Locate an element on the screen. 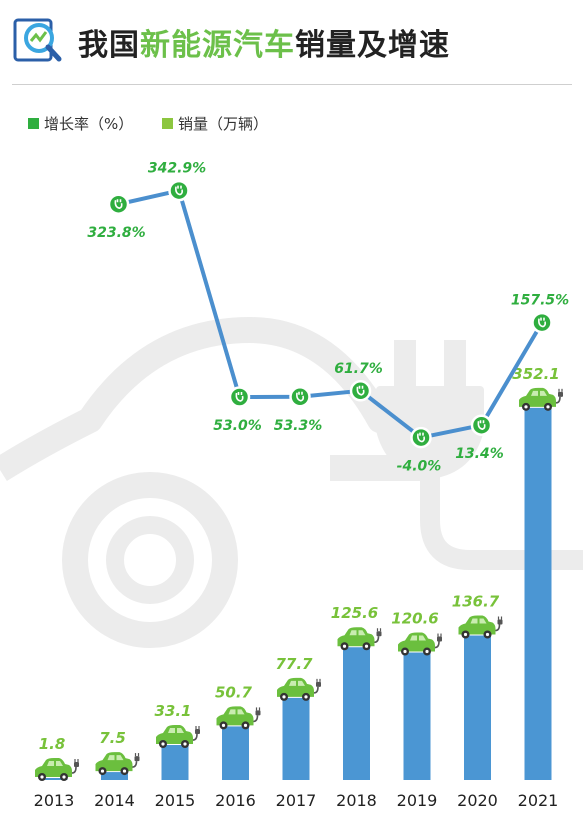 The image size is (583, 827). rate-label-2019: -4.0% is located at coordinates (419, 467).